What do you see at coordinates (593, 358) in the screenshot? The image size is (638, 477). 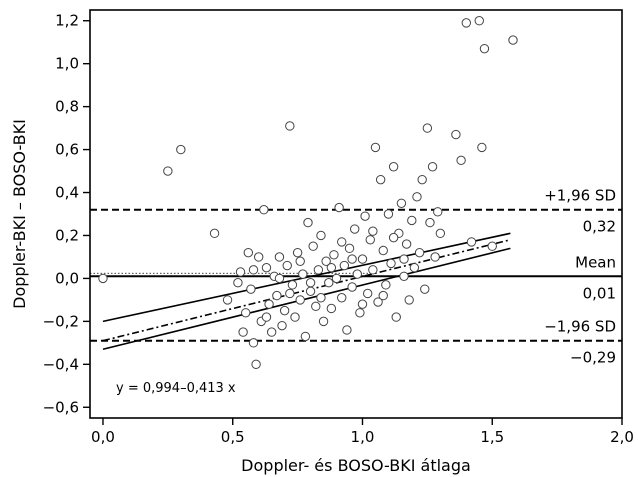 I see `reference-line-value: −0,29` at bounding box center [593, 358].